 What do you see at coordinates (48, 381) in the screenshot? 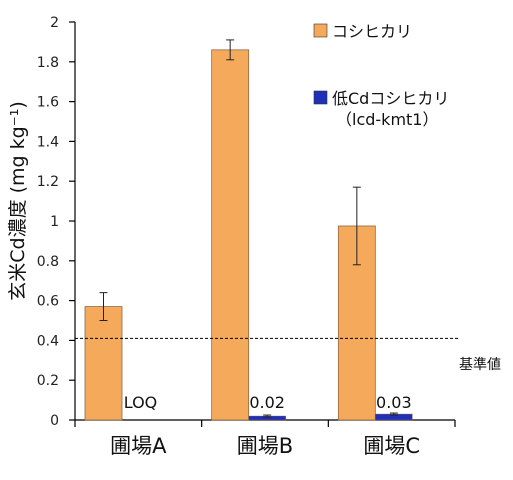
I see `y-tick-label: 0.2` at bounding box center [48, 381].